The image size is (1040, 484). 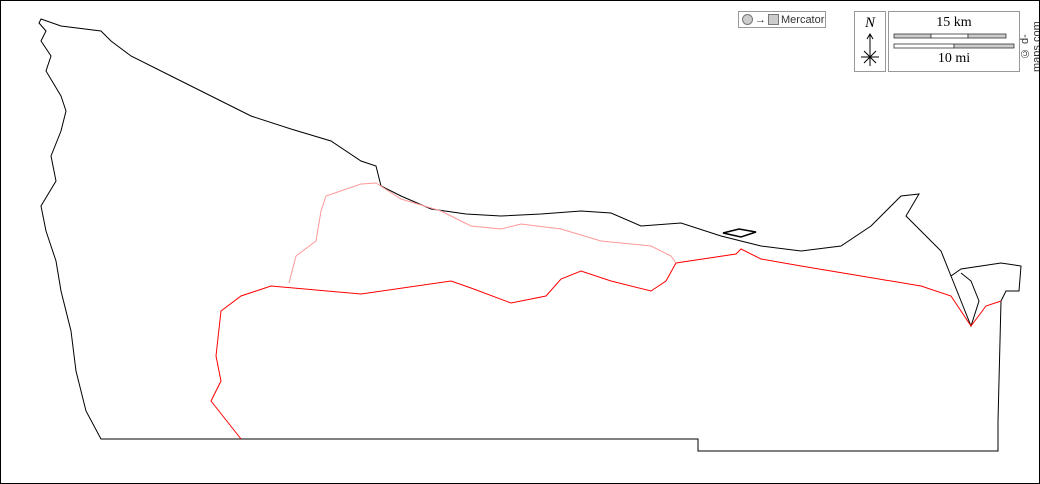 I want to click on inner-coast-lagoon, so click(x=965, y=300).